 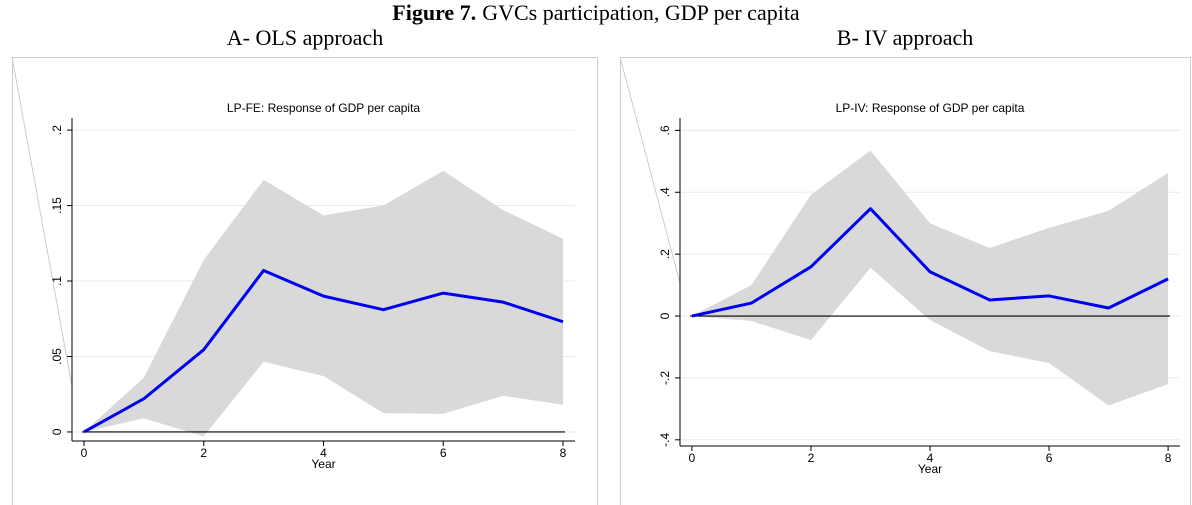 What do you see at coordinates (57, 356) in the screenshot?
I see `y-tick-label: .05` at bounding box center [57, 356].